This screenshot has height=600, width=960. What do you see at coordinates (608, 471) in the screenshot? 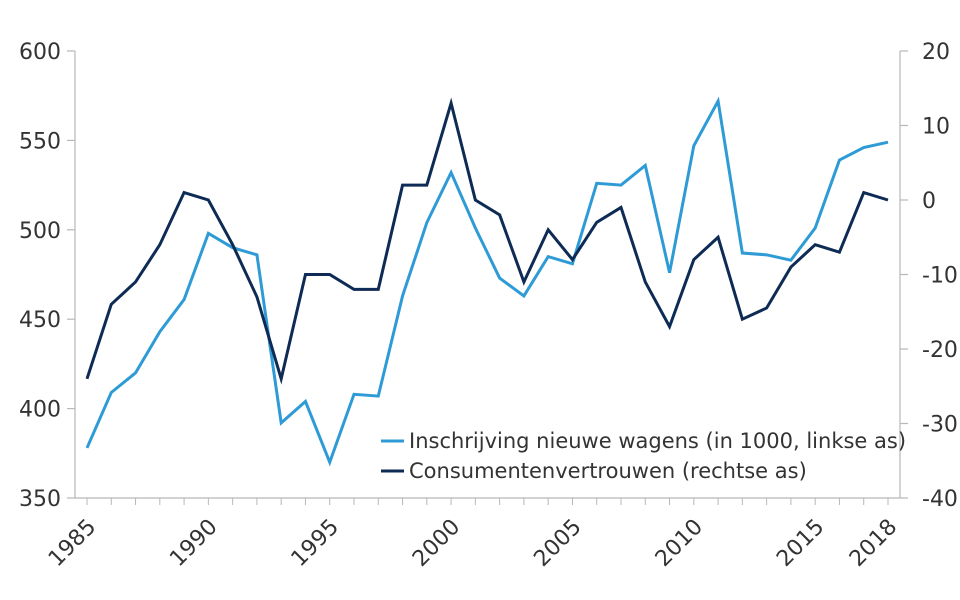
I see `legend-label: Consumentenvertrouwen (rechtse as)` at bounding box center [608, 471].